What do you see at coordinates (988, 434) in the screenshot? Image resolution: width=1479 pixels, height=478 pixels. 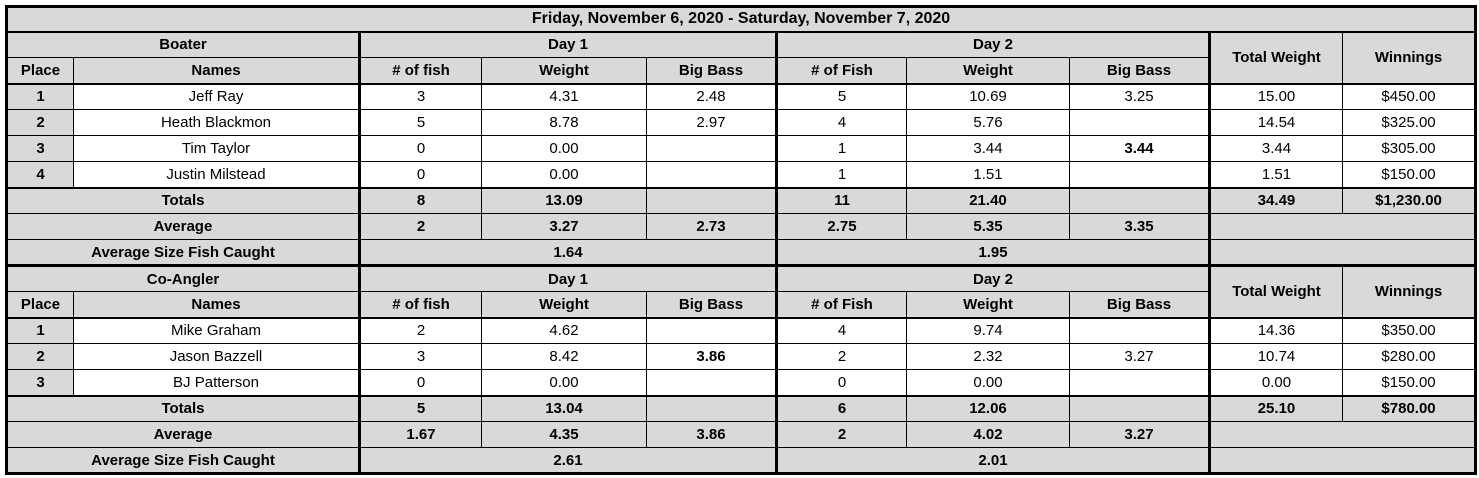 I see `day2-weight-avg: 4.02` at bounding box center [988, 434].